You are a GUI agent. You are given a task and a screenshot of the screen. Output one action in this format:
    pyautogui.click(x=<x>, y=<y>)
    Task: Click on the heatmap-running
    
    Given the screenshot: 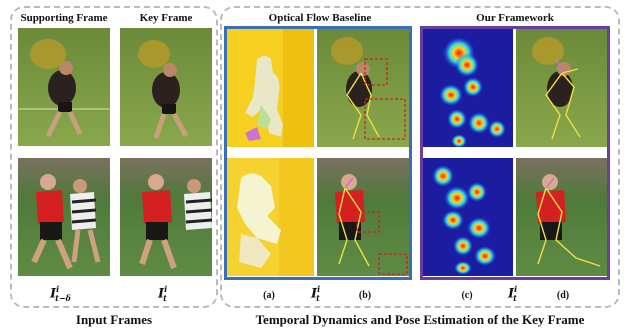 What is the action you would take?
    pyautogui.click(x=468, y=217)
    